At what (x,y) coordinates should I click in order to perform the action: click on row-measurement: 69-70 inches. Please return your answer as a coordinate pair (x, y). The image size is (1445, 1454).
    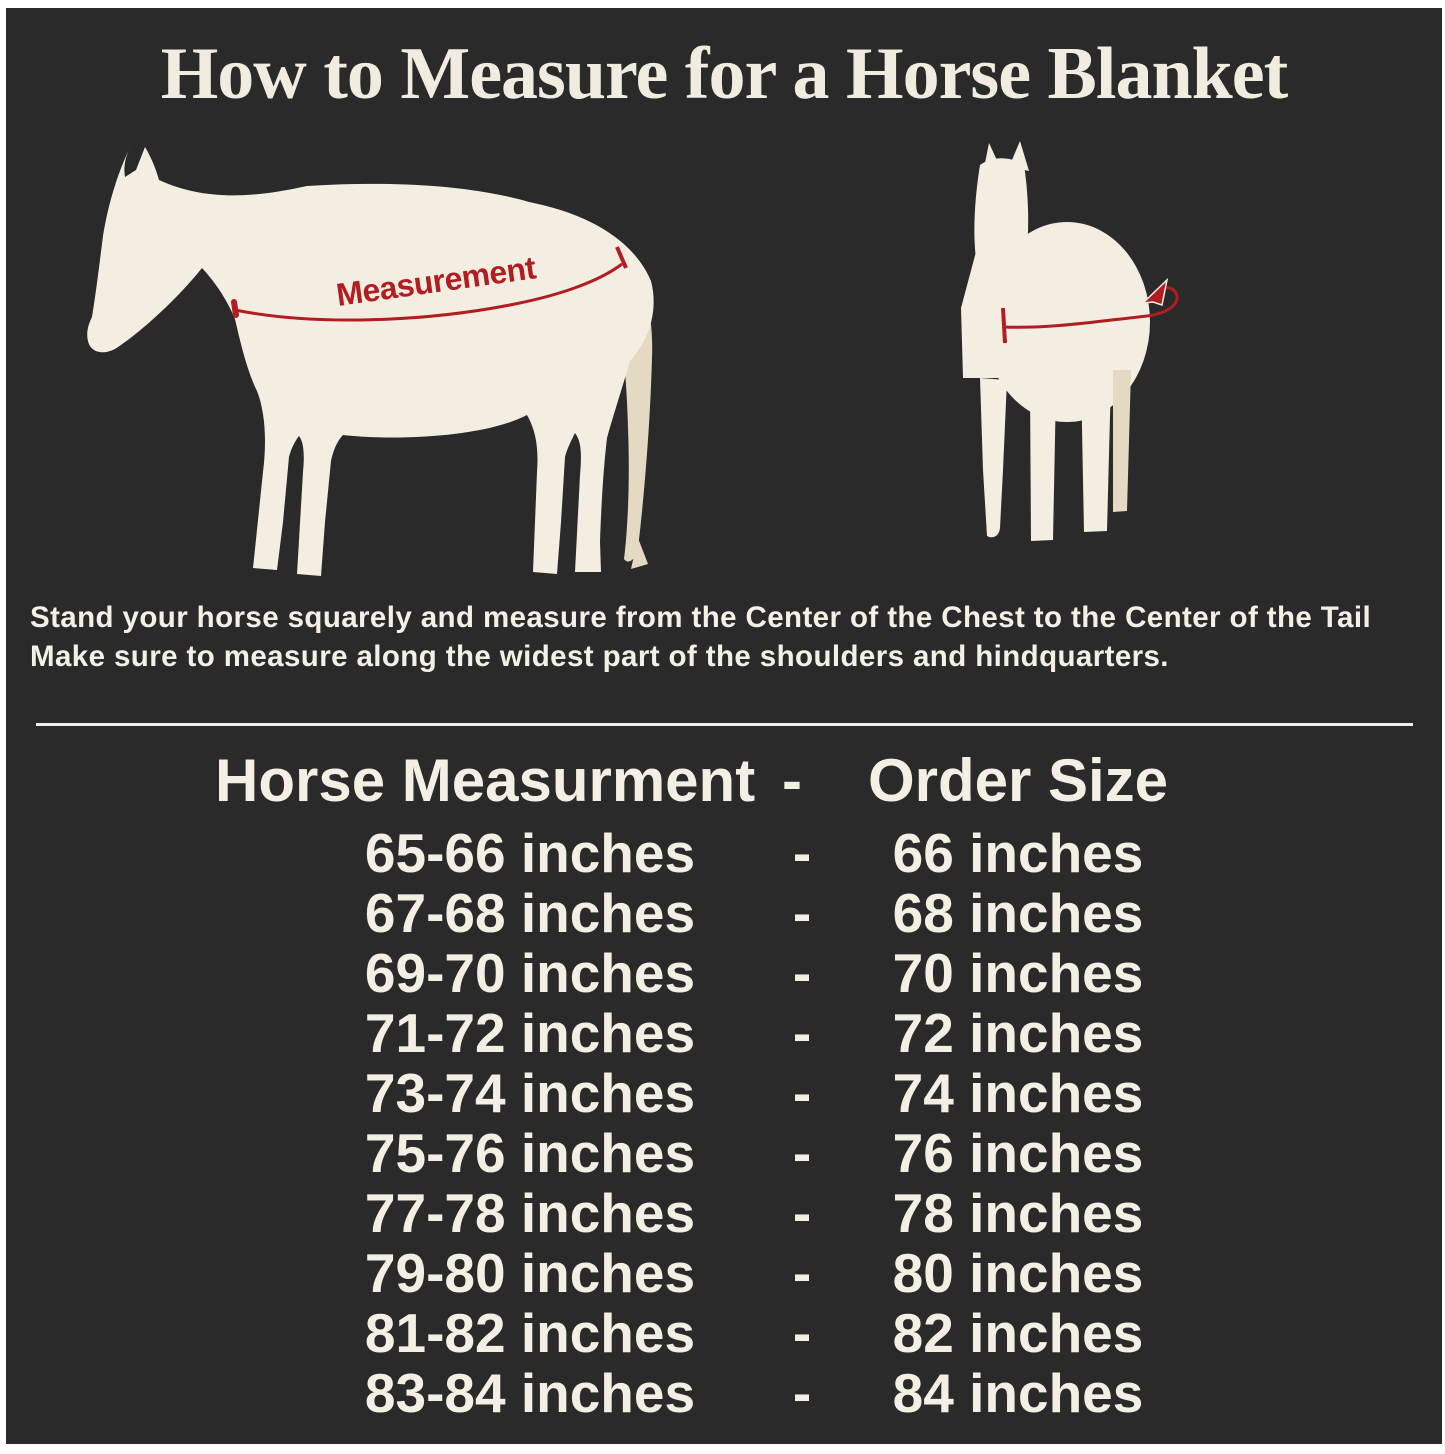
    Looking at the image, I should click on (530, 973).